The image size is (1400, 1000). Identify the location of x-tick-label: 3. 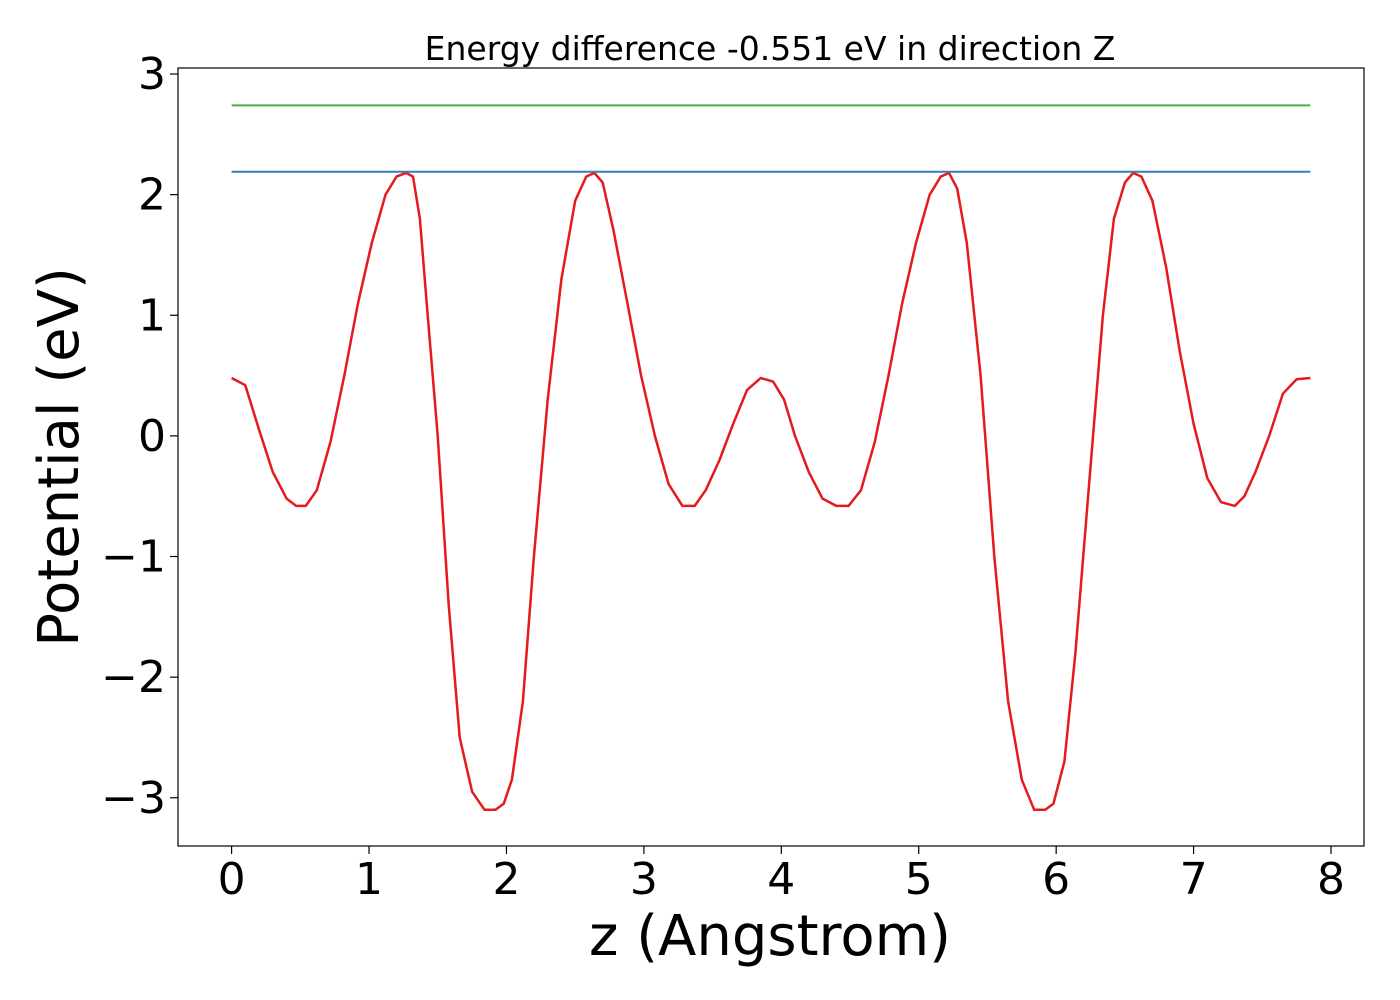
(644, 879).